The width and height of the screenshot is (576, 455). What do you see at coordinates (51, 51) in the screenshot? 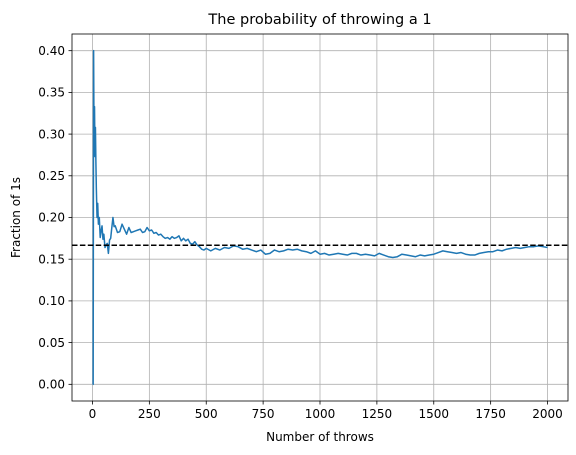
I see `y-tick-label: 0.40` at bounding box center [51, 51].